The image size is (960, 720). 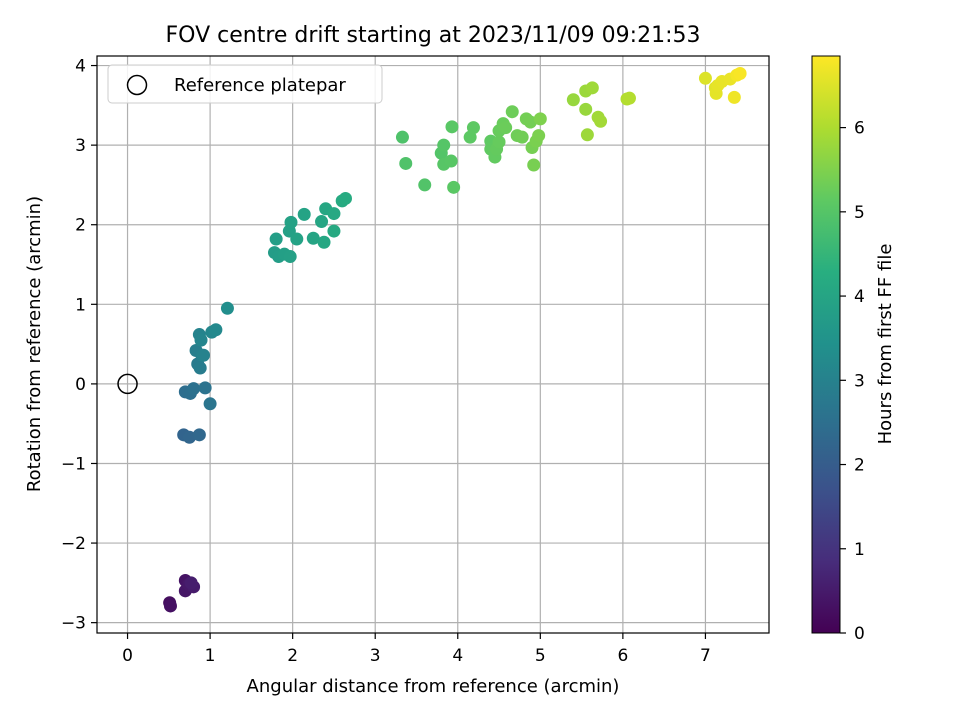 What do you see at coordinates (137, 85) in the screenshot?
I see `legend-marker-reference` at bounding box center [137, 85].